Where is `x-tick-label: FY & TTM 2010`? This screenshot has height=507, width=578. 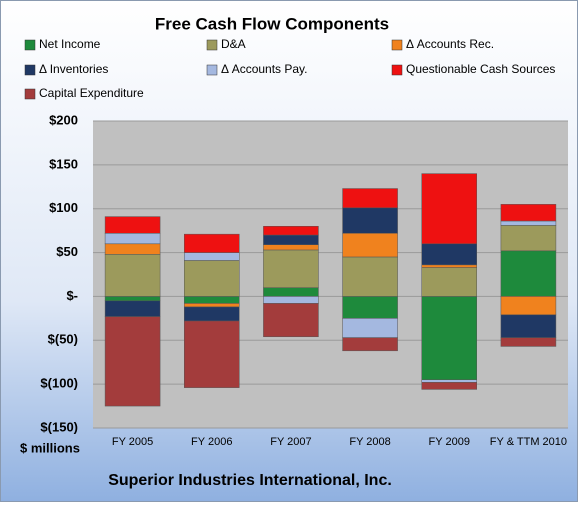 x-tick-label: FY & TTM 2010 is located at coordinates (528, 442).